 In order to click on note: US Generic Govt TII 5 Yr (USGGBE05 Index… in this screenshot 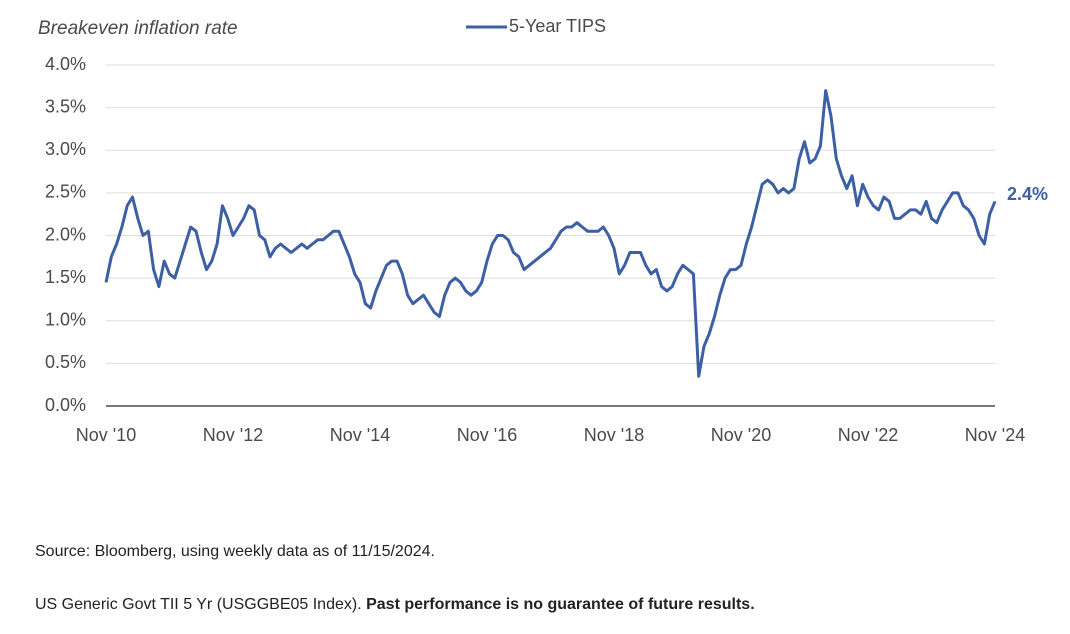, I will do `click(198, 604)`.